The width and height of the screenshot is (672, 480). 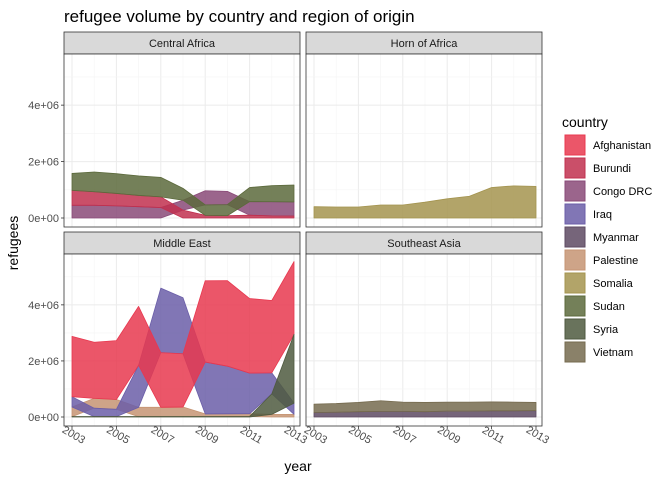 What do you see at coordinates (613, 284) in the screenshot?
I see `legend-label-somalia: Somalia` at bounding box center [613, 284].